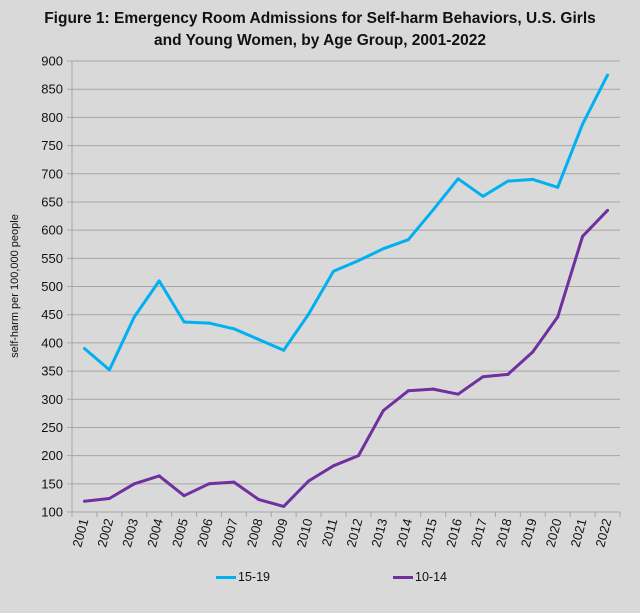  Describe the element at coordinates (479, 533) in the screenshot. I see `x-tick-label: 2017` at that location.